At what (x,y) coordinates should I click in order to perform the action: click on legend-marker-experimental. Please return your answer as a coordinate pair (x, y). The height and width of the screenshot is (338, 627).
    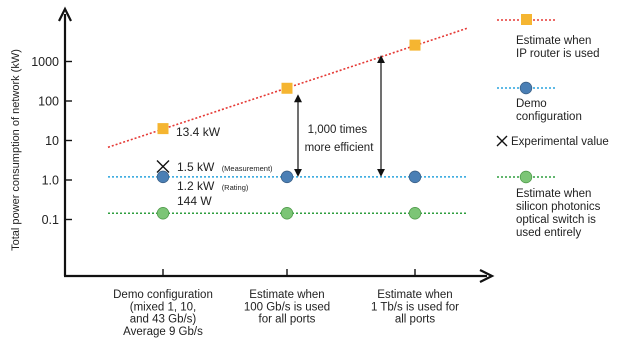
    Looking at the image, I should click on (502, 141).